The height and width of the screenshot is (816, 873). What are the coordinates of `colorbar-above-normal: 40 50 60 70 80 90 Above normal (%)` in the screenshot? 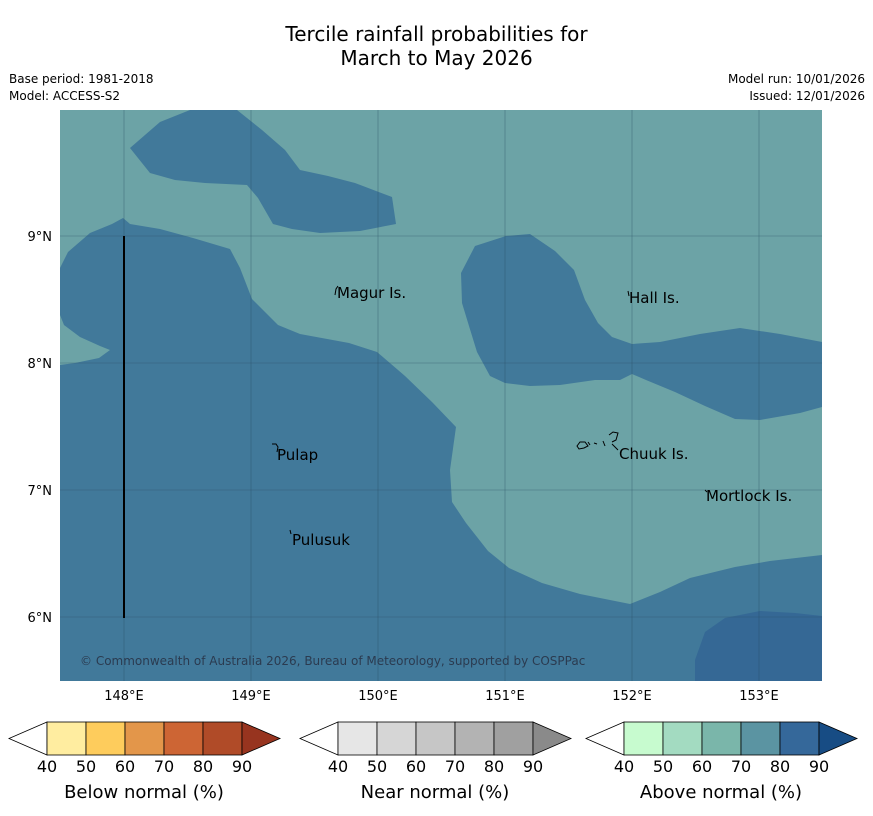 It's located at (721, 762).